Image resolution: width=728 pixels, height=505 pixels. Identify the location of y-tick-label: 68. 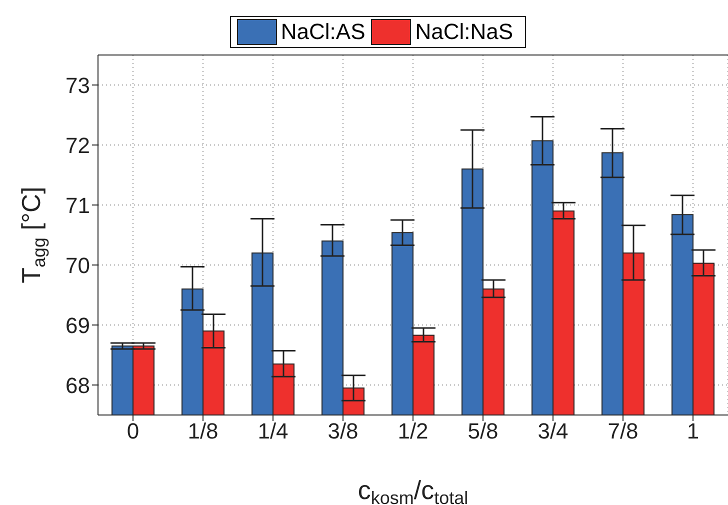
(78, 385).